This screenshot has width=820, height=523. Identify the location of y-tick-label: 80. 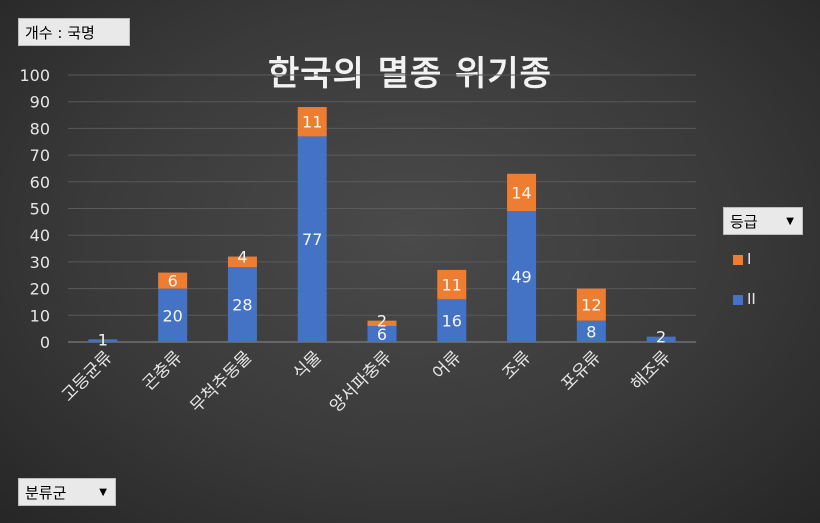
(40, 128).